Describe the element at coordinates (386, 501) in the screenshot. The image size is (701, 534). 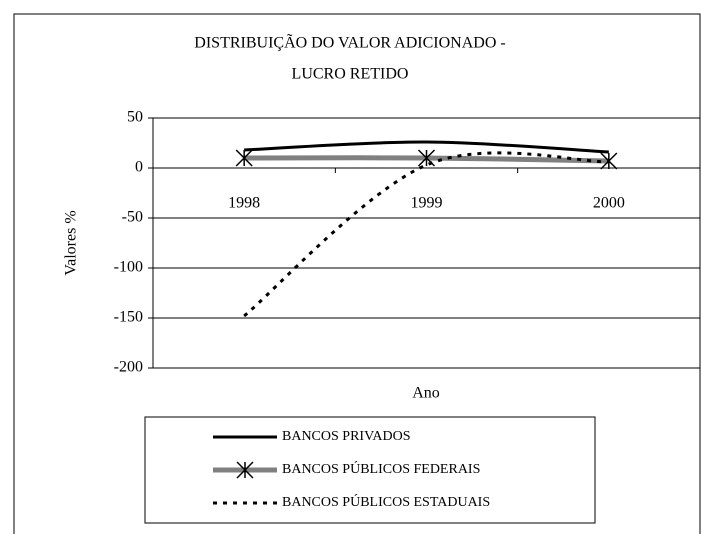
I see `legend-label: BANCOS PÚBLICOS ESTADUAIS` at that location.